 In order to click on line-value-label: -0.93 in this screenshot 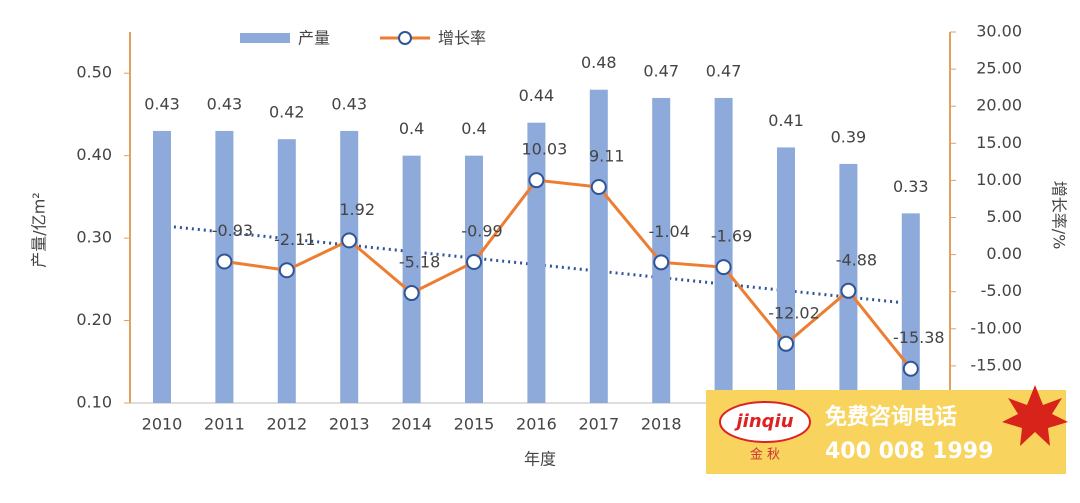, I will do `click(232, 230)`.